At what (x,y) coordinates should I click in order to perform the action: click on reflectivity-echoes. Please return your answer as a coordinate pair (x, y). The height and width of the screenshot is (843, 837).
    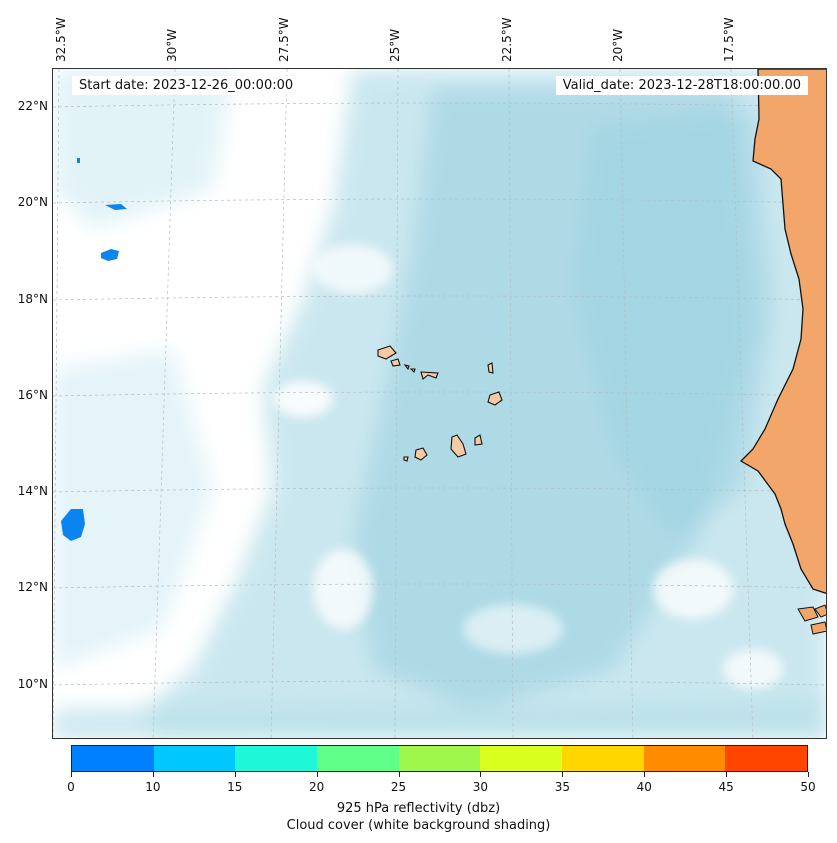
    Looking at the image, I should click on (94, 349).